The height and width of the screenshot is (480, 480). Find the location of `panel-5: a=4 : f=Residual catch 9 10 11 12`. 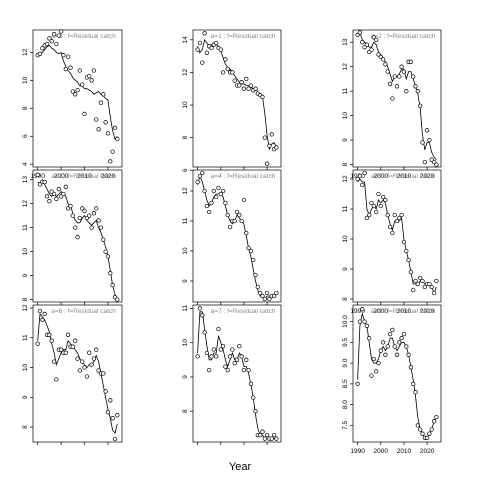

panel-5: a=4 : f=Residual catch 9 10 11 12 is located at coordinates (232, 237).